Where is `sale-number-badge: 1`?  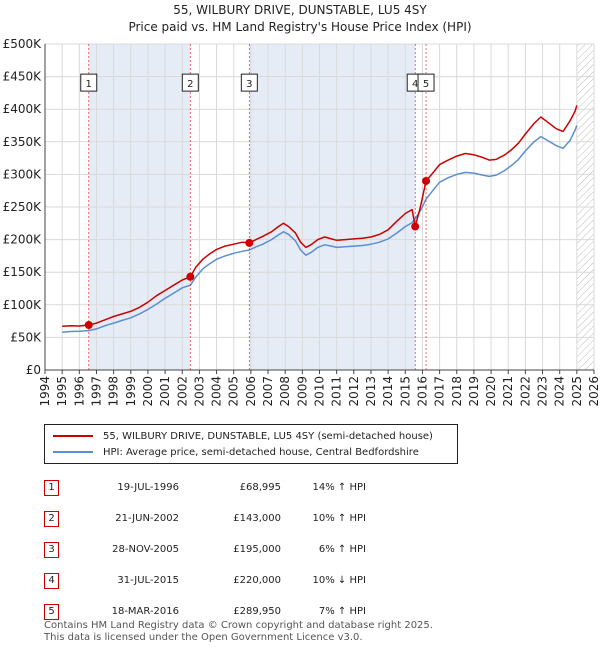 sale-number-badge: 1 is located at coordinates (51, 487).